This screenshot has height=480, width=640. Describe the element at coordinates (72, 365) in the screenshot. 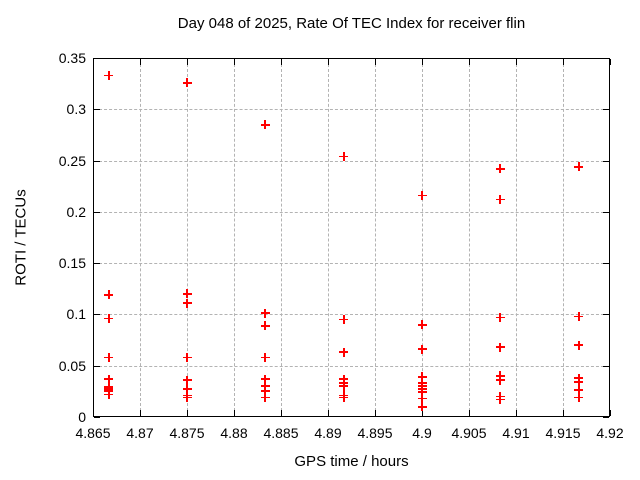

I see `y-tick-label: 0.05` at that location.